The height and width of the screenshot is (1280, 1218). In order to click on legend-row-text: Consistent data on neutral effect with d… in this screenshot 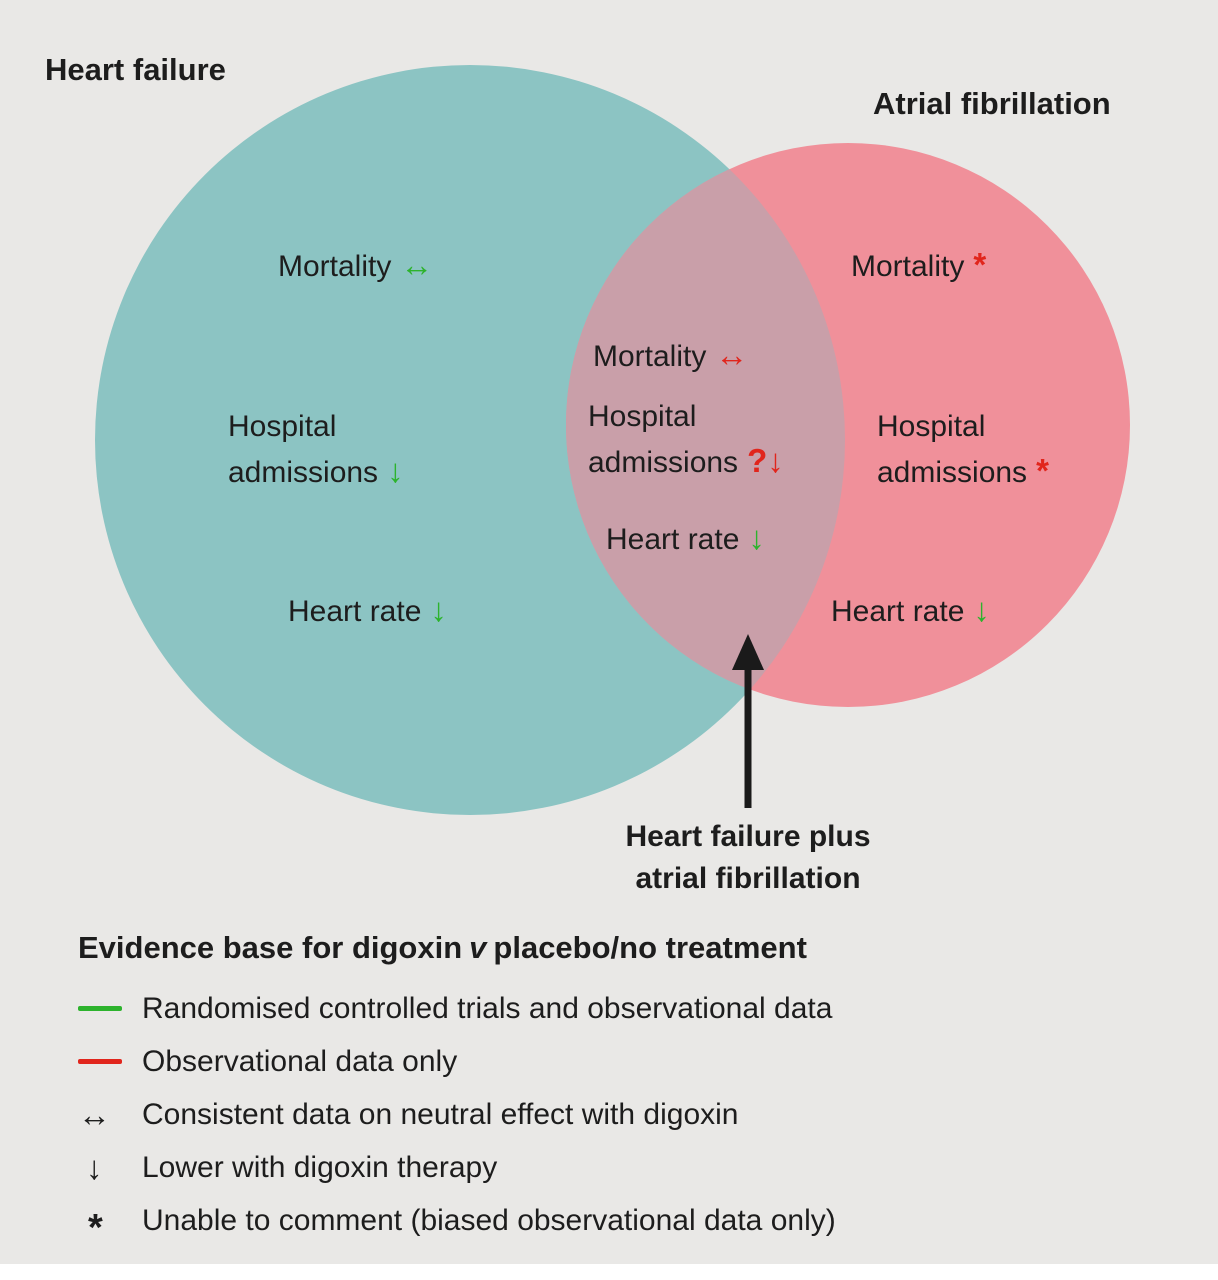, I will do `click(440, 1114)`.